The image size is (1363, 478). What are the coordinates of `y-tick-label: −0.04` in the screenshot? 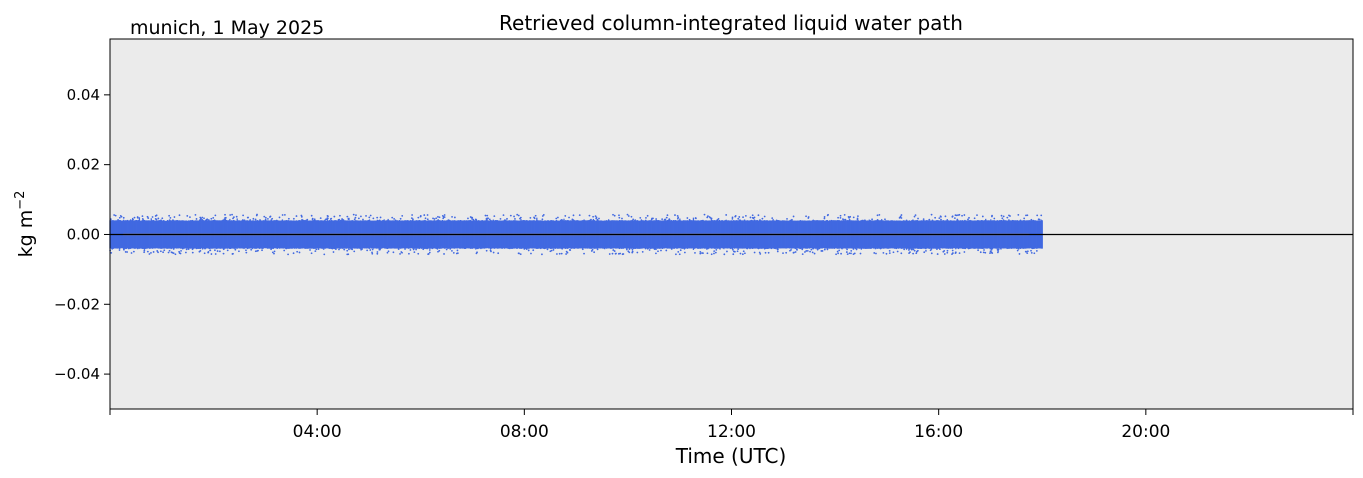 It's located at (77, 374).